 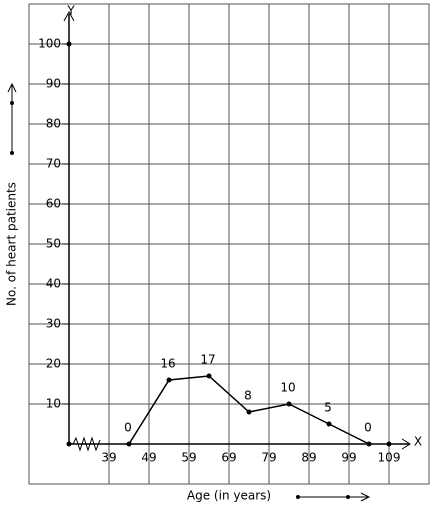 What do you see at coordinates (70, 11) in the screenshot?
I see `y-axis-name: Y` at bounding box center [70, 11].